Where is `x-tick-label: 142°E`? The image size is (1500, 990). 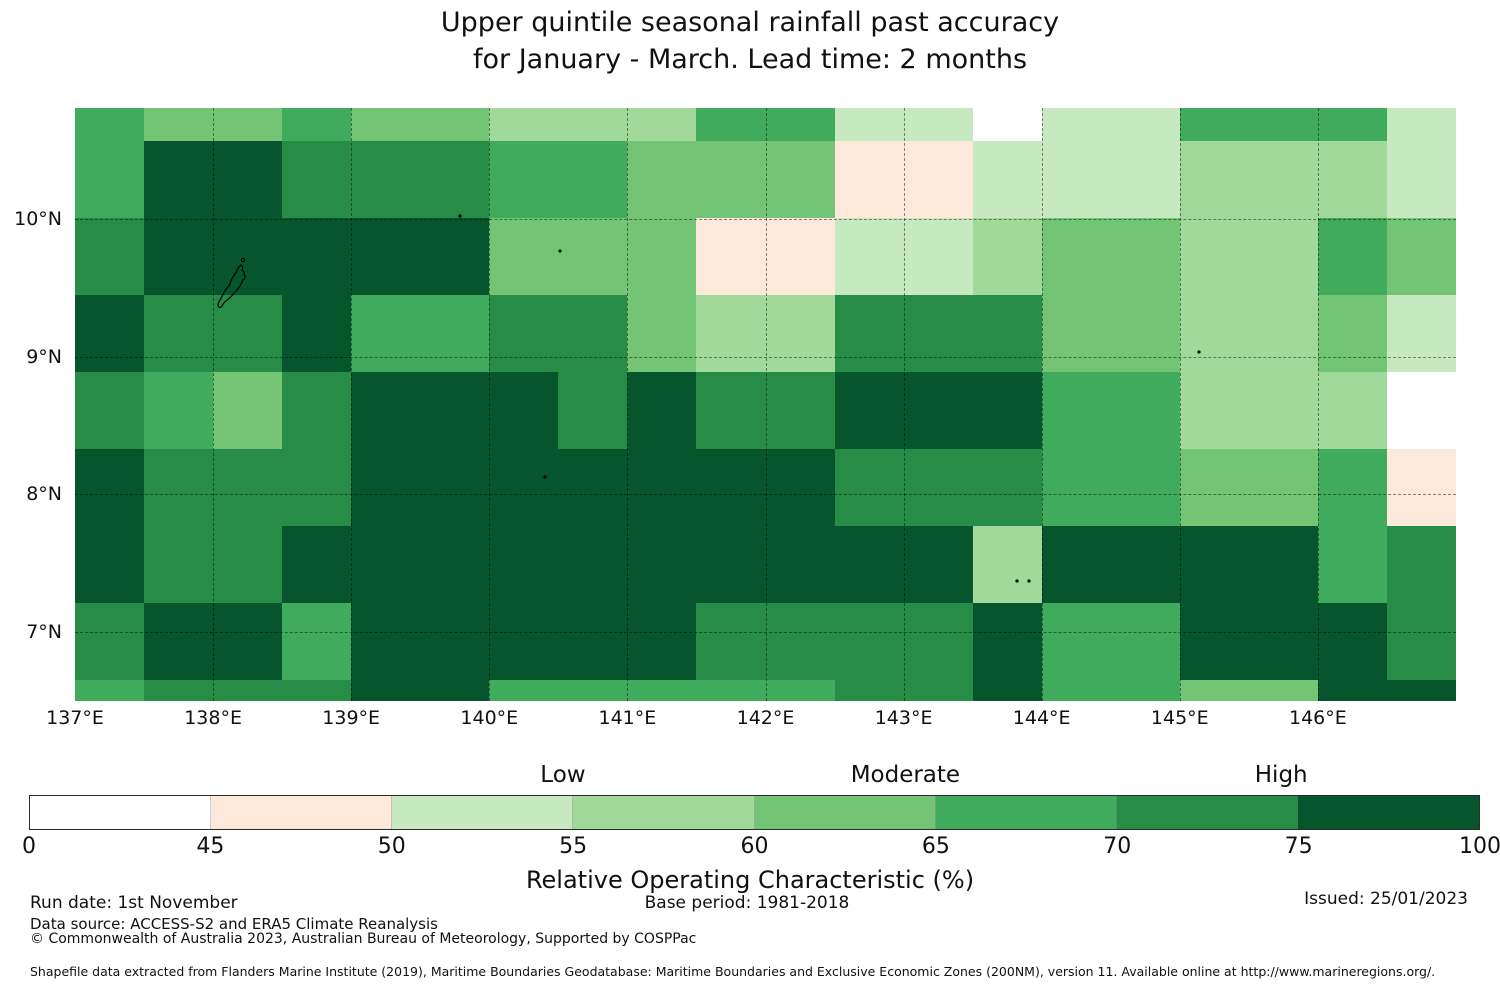
x-tick-label: 142°E is located at coordinates (765, 718).